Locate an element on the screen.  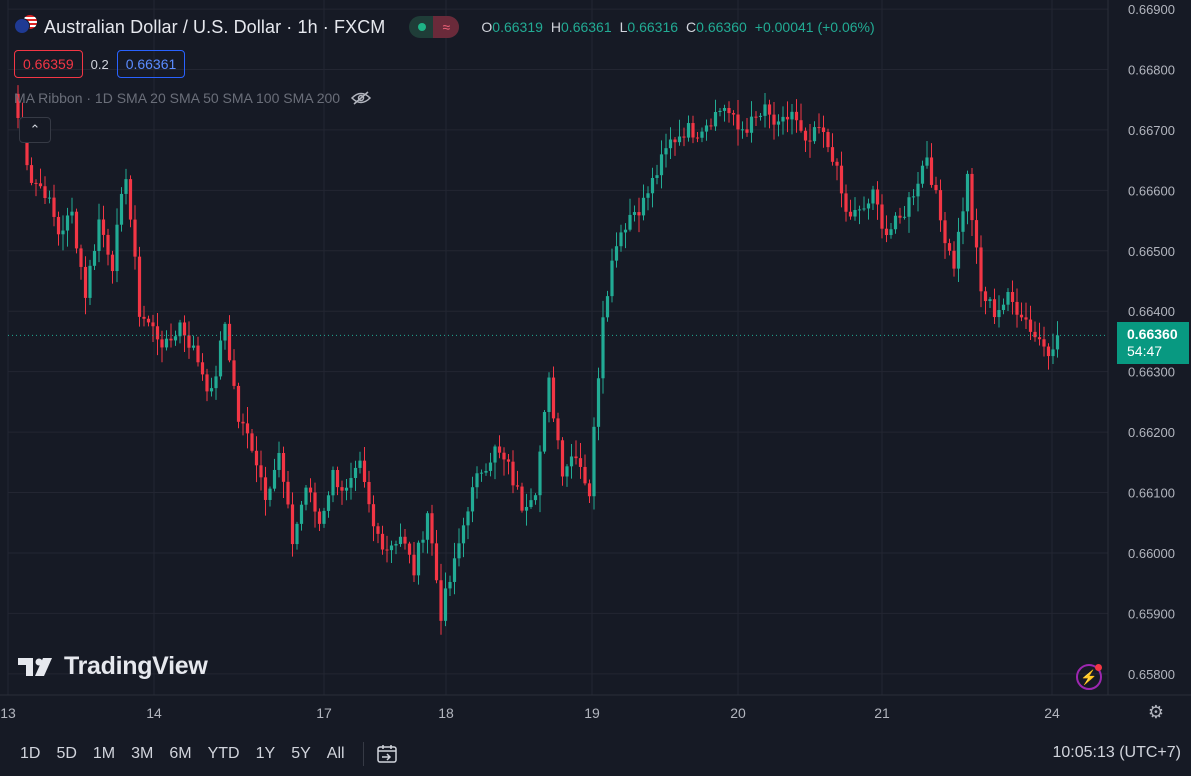
eye-slash-icon is located at coordinates (361, 98).